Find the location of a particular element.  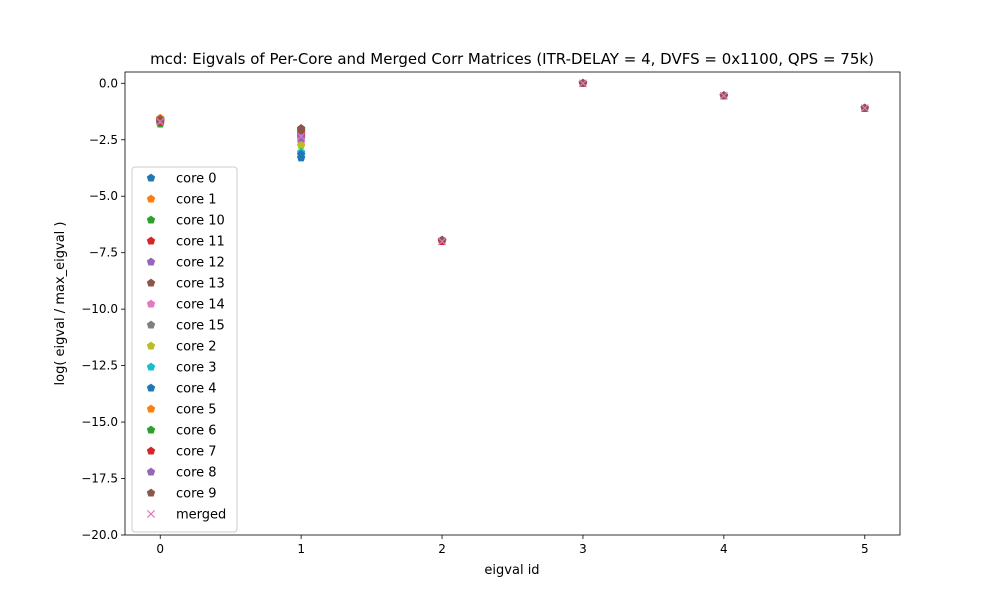

legend-item: core 7 is located at coordinates (181, 452).